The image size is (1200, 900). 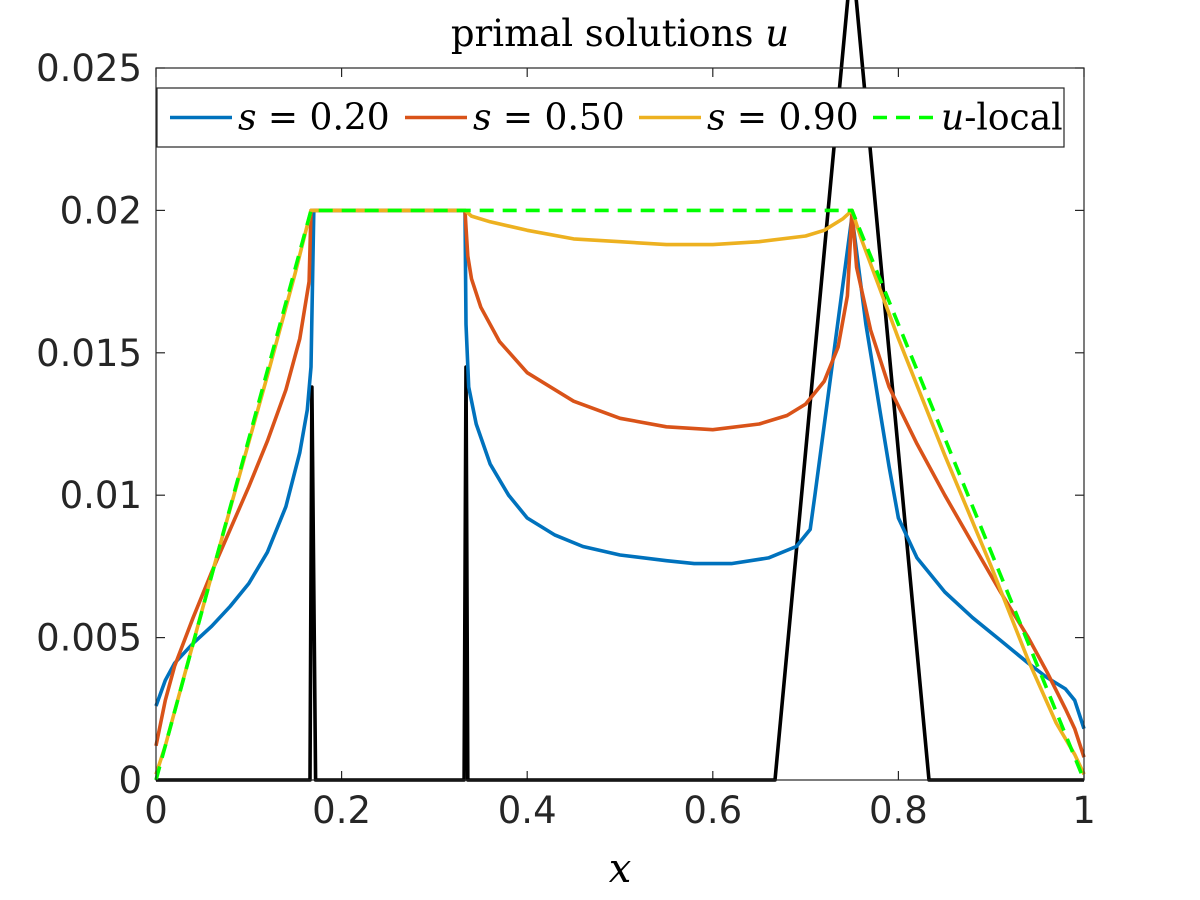 I want to click on legend-box, so click(x=610, y=117).